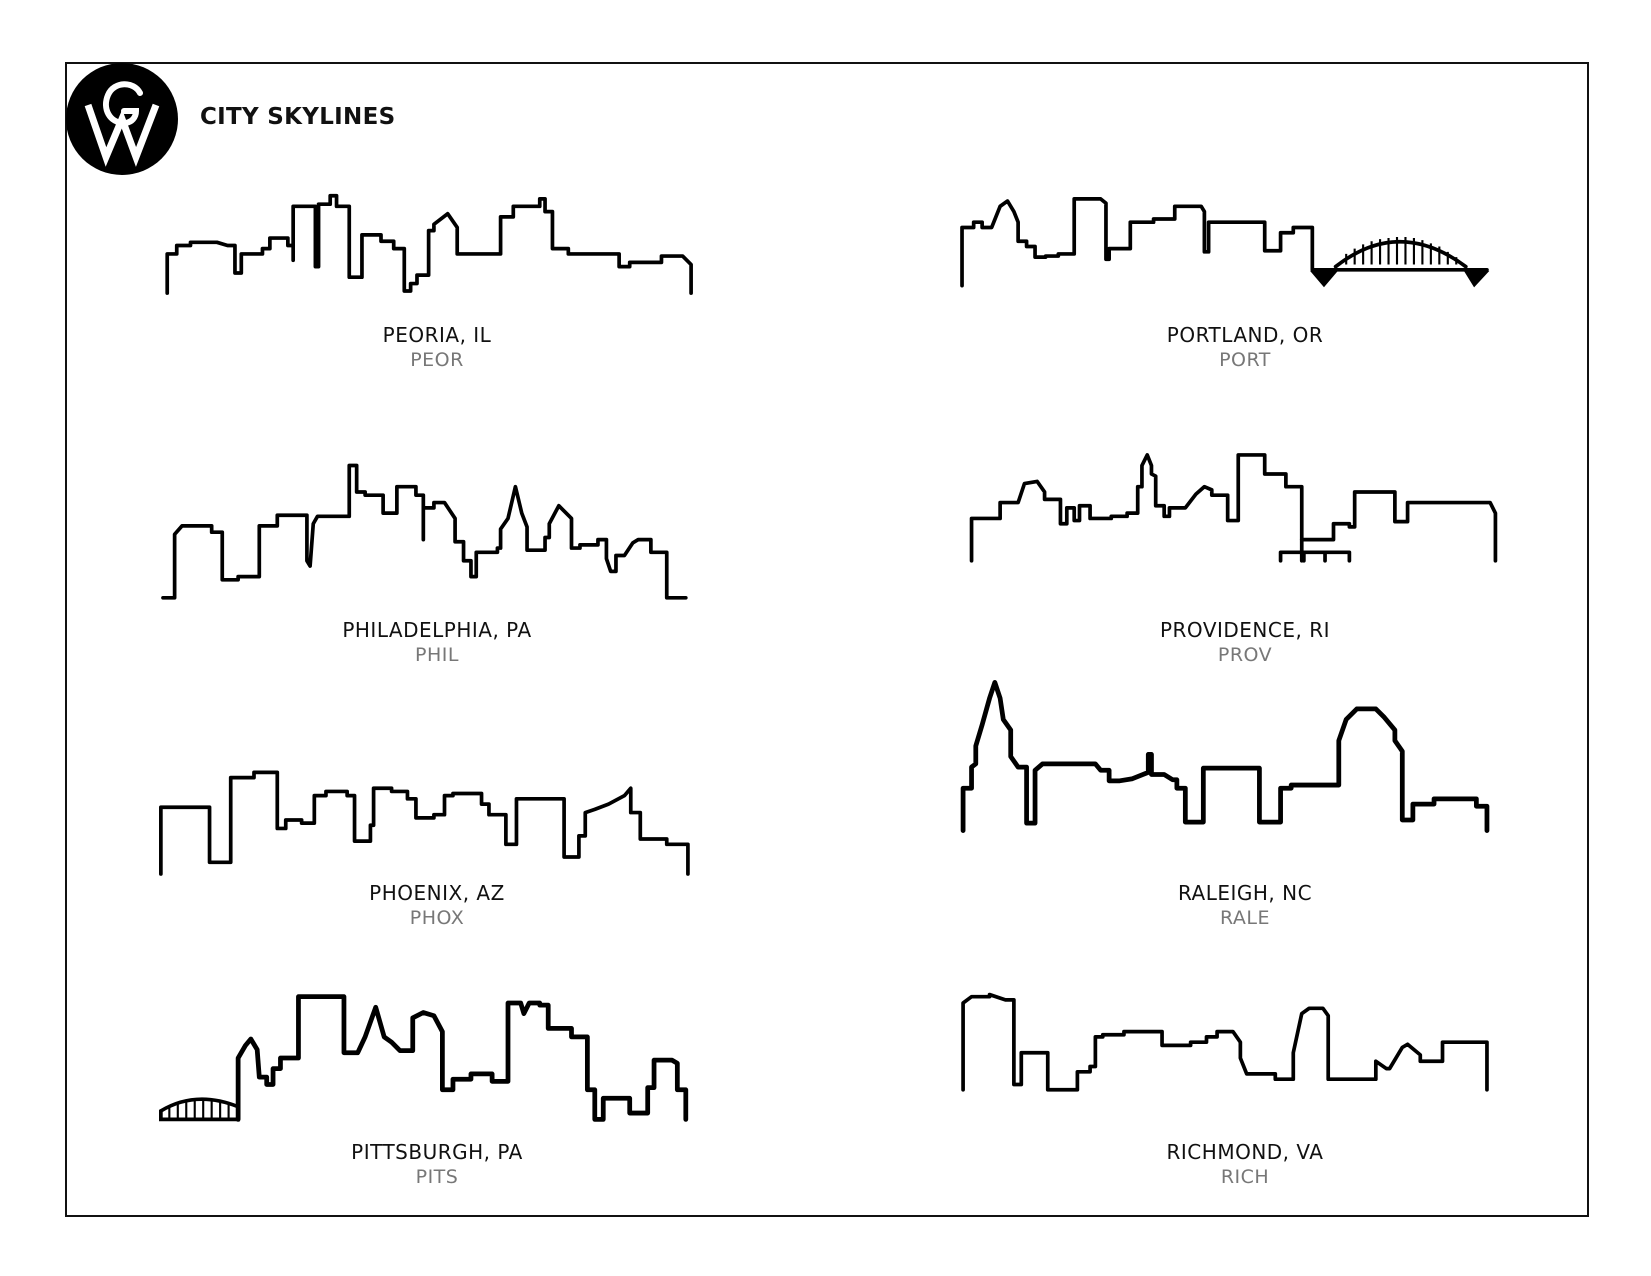 The image size is (1651, 1276). Describe the element at coordinates (298, 117) in the screenshot. I see `page-title: CITY SKYLINES` at that location.